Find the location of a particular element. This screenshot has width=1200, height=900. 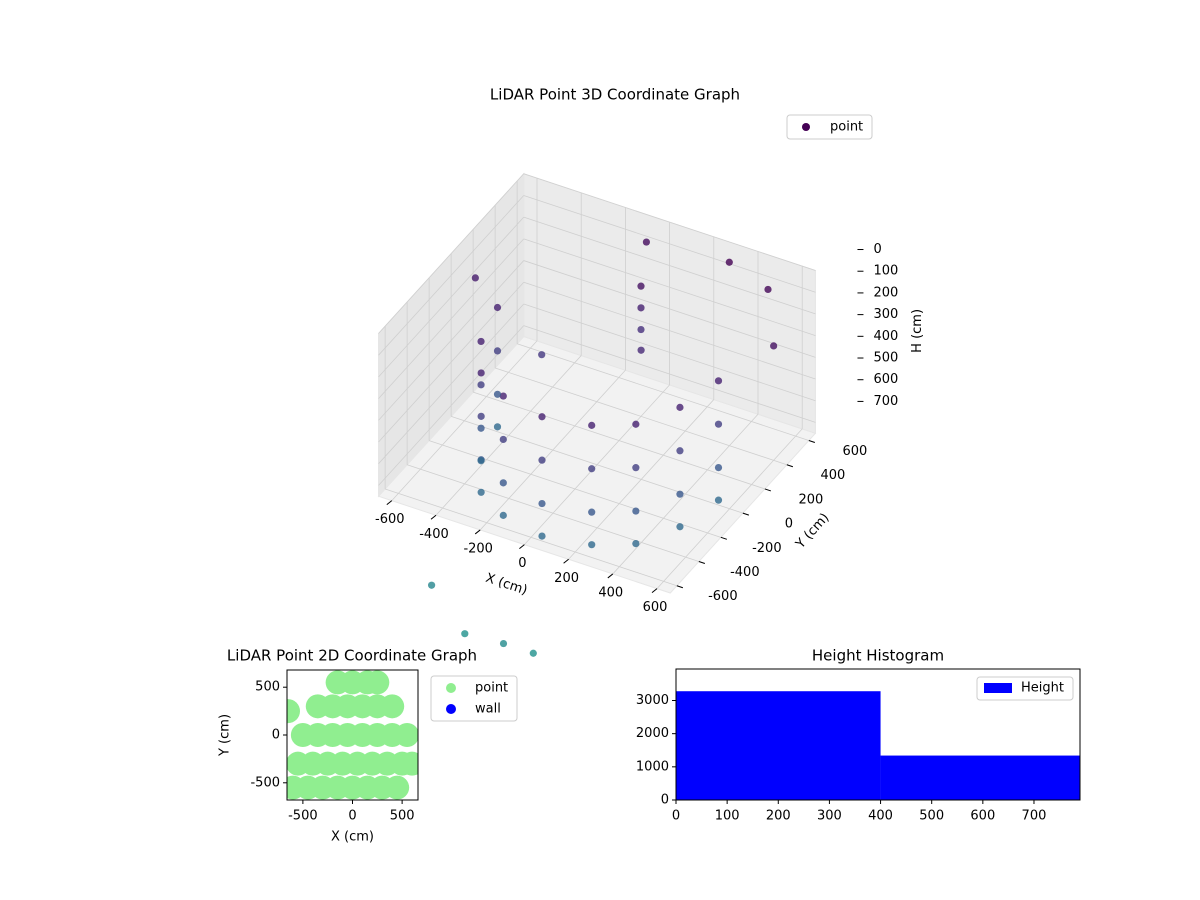

y-tick-label: 1000 is located at coordinates (652, 766).